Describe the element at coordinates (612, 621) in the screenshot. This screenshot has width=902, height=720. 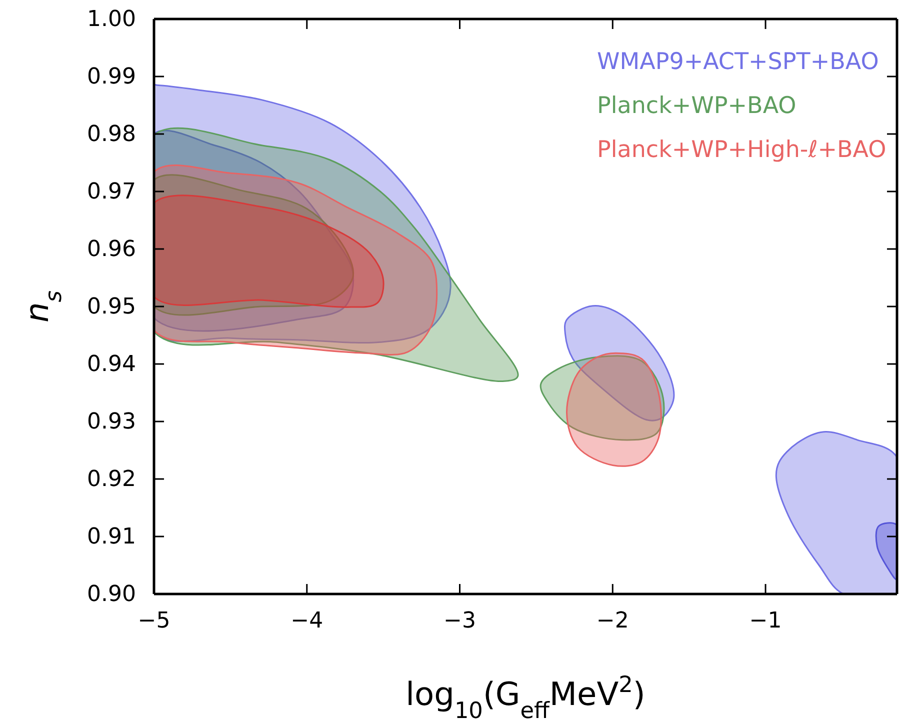
I see `x-tick-label: −2` at that location.